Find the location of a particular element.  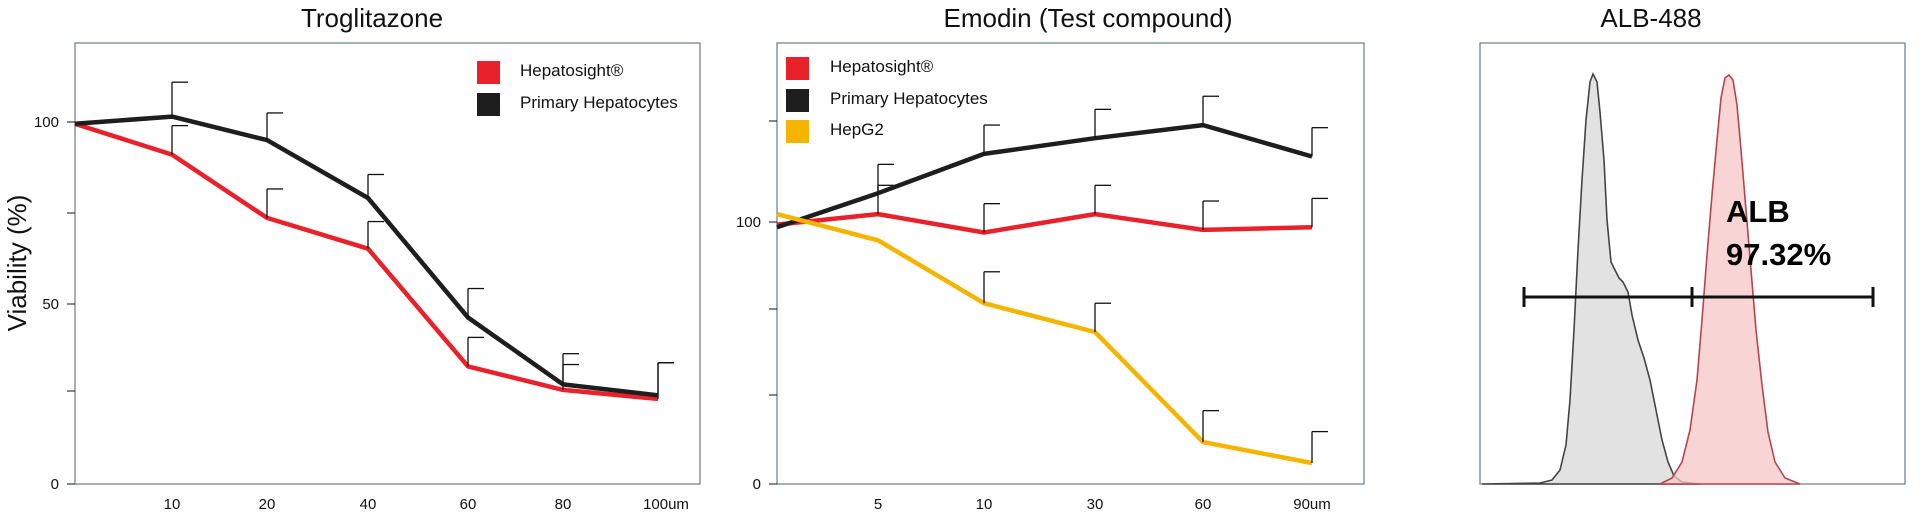

x-tick-label: 40 is located at coordinates (368, 504).